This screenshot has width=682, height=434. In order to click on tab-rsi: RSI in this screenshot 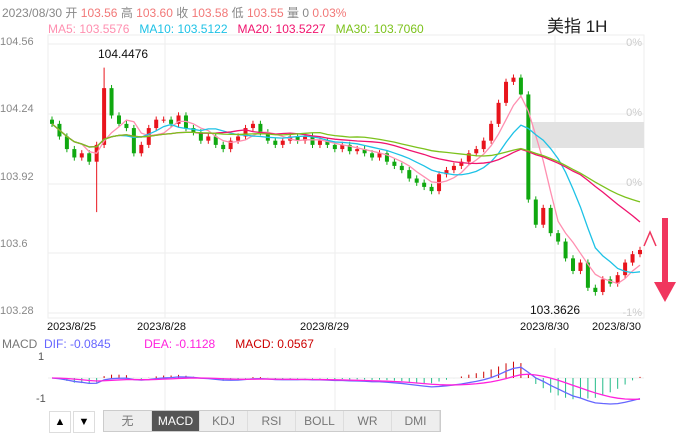, I will do `click(272, 421)`.